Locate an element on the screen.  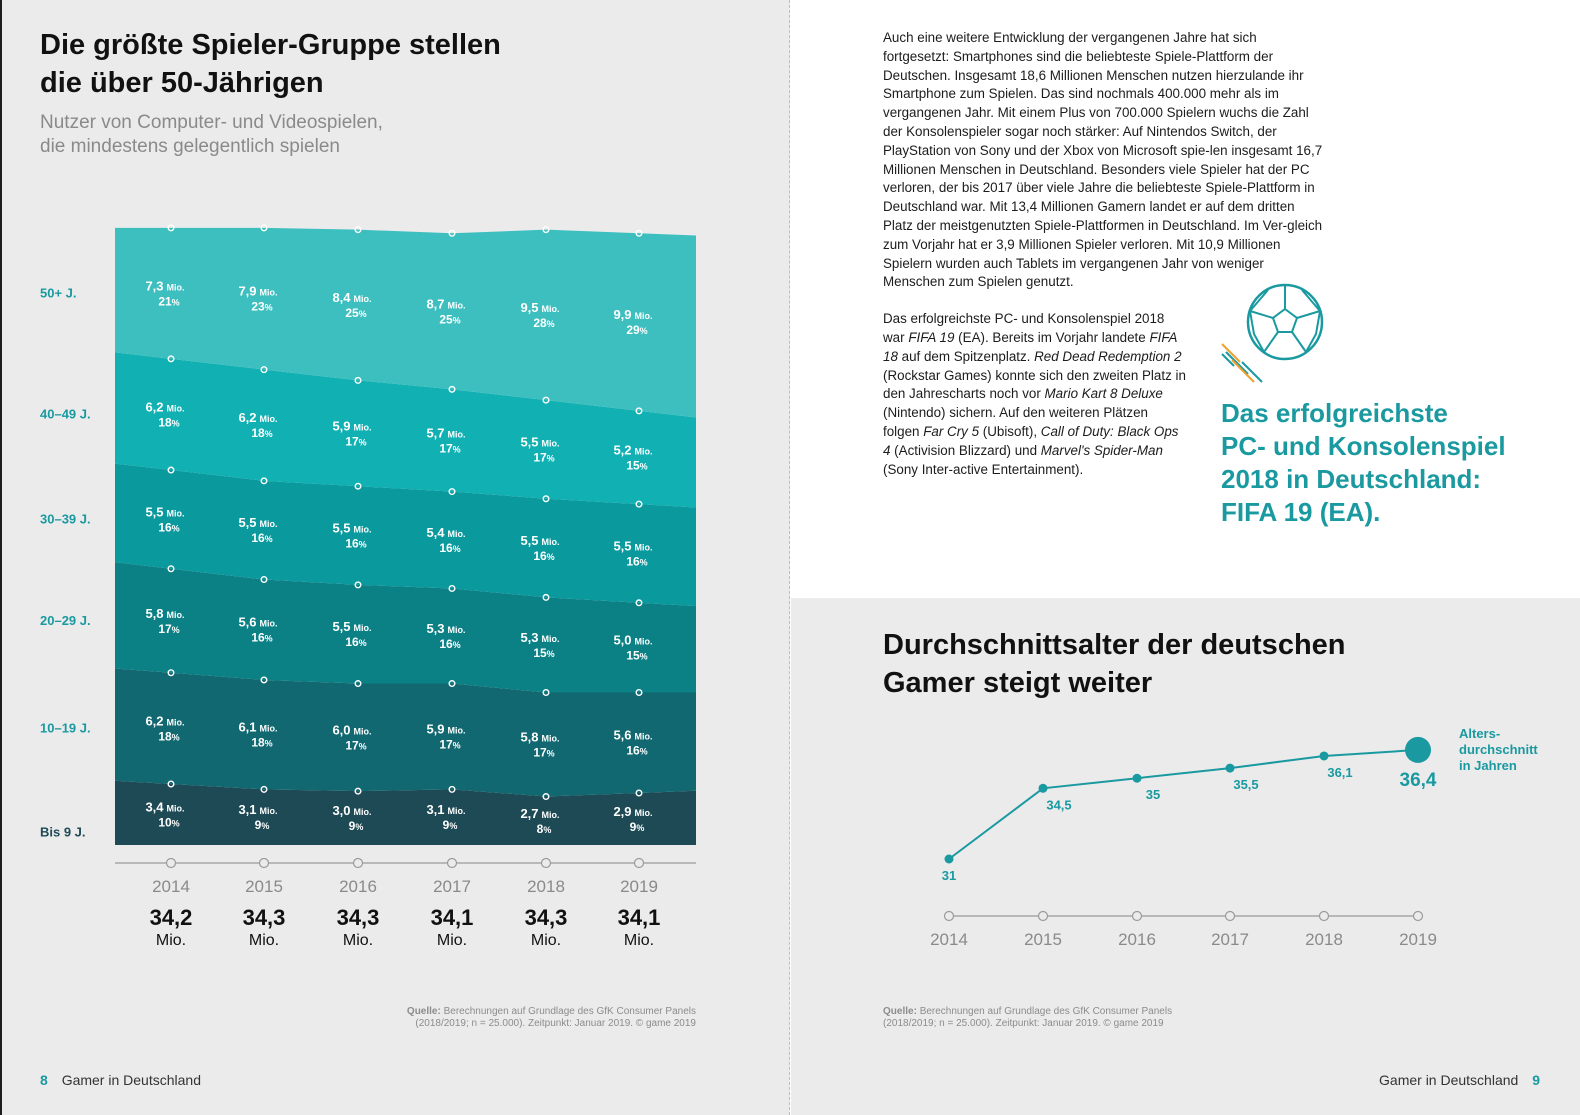
age-value-label: 35,5 is located at coordinates (1245, 784).